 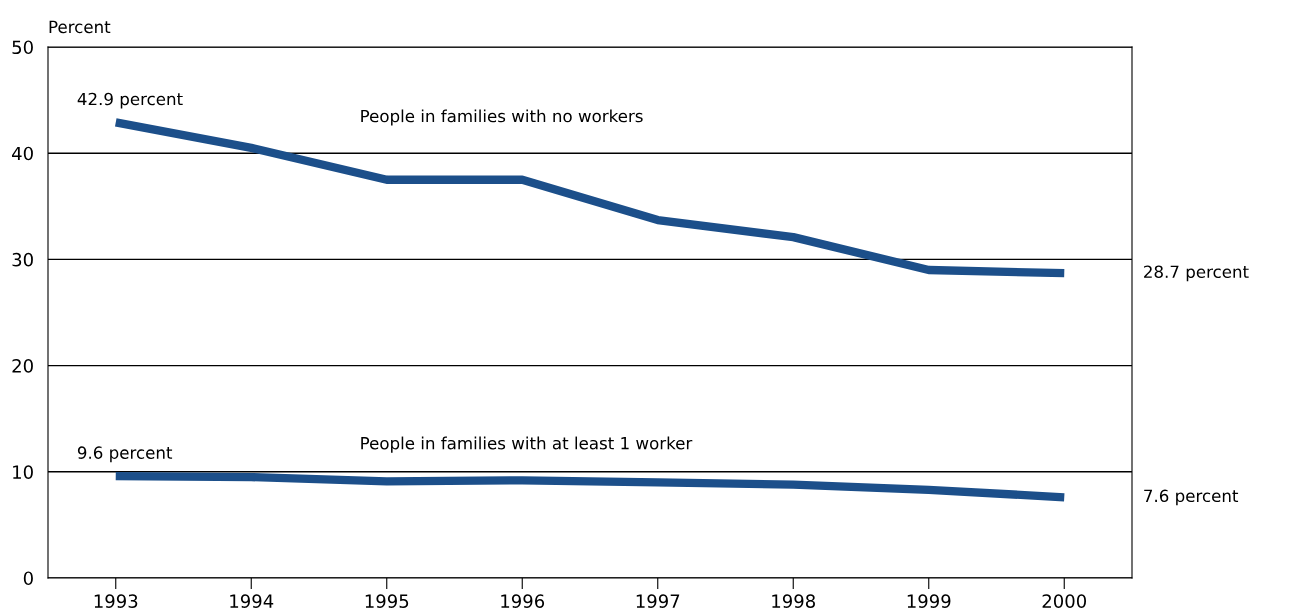 I want to click on y-tick-label: 30, so click(x=22, y=259).